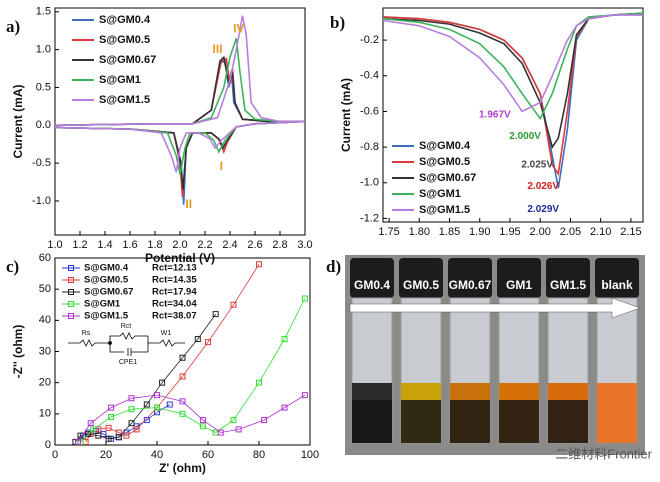 The height and width of the screenshot is (482, 660). Describe the element at coordinates (254, 245) in the screenshot. I see `x-tick-label: 2.6` at that location.